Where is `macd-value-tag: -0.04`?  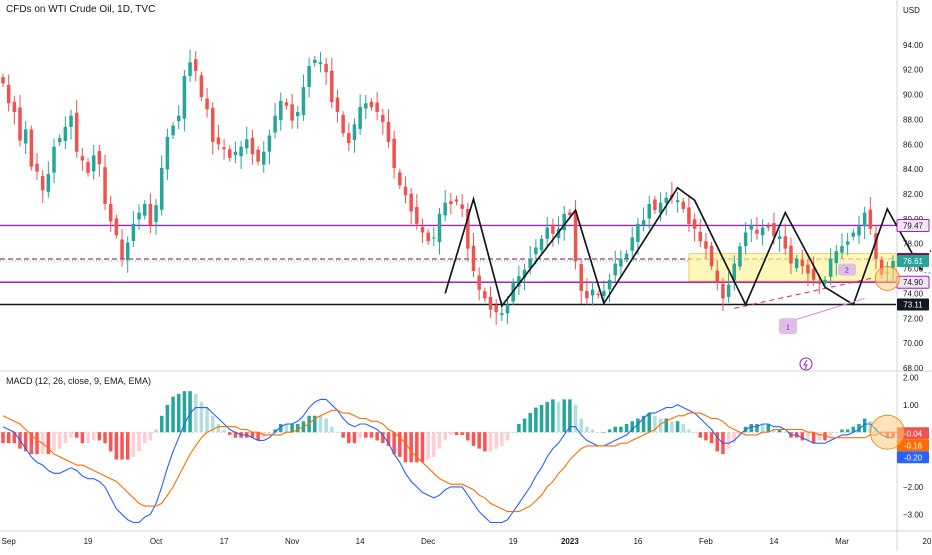 macd-value-tag: -0.04 is located at coordinates (913, 433).